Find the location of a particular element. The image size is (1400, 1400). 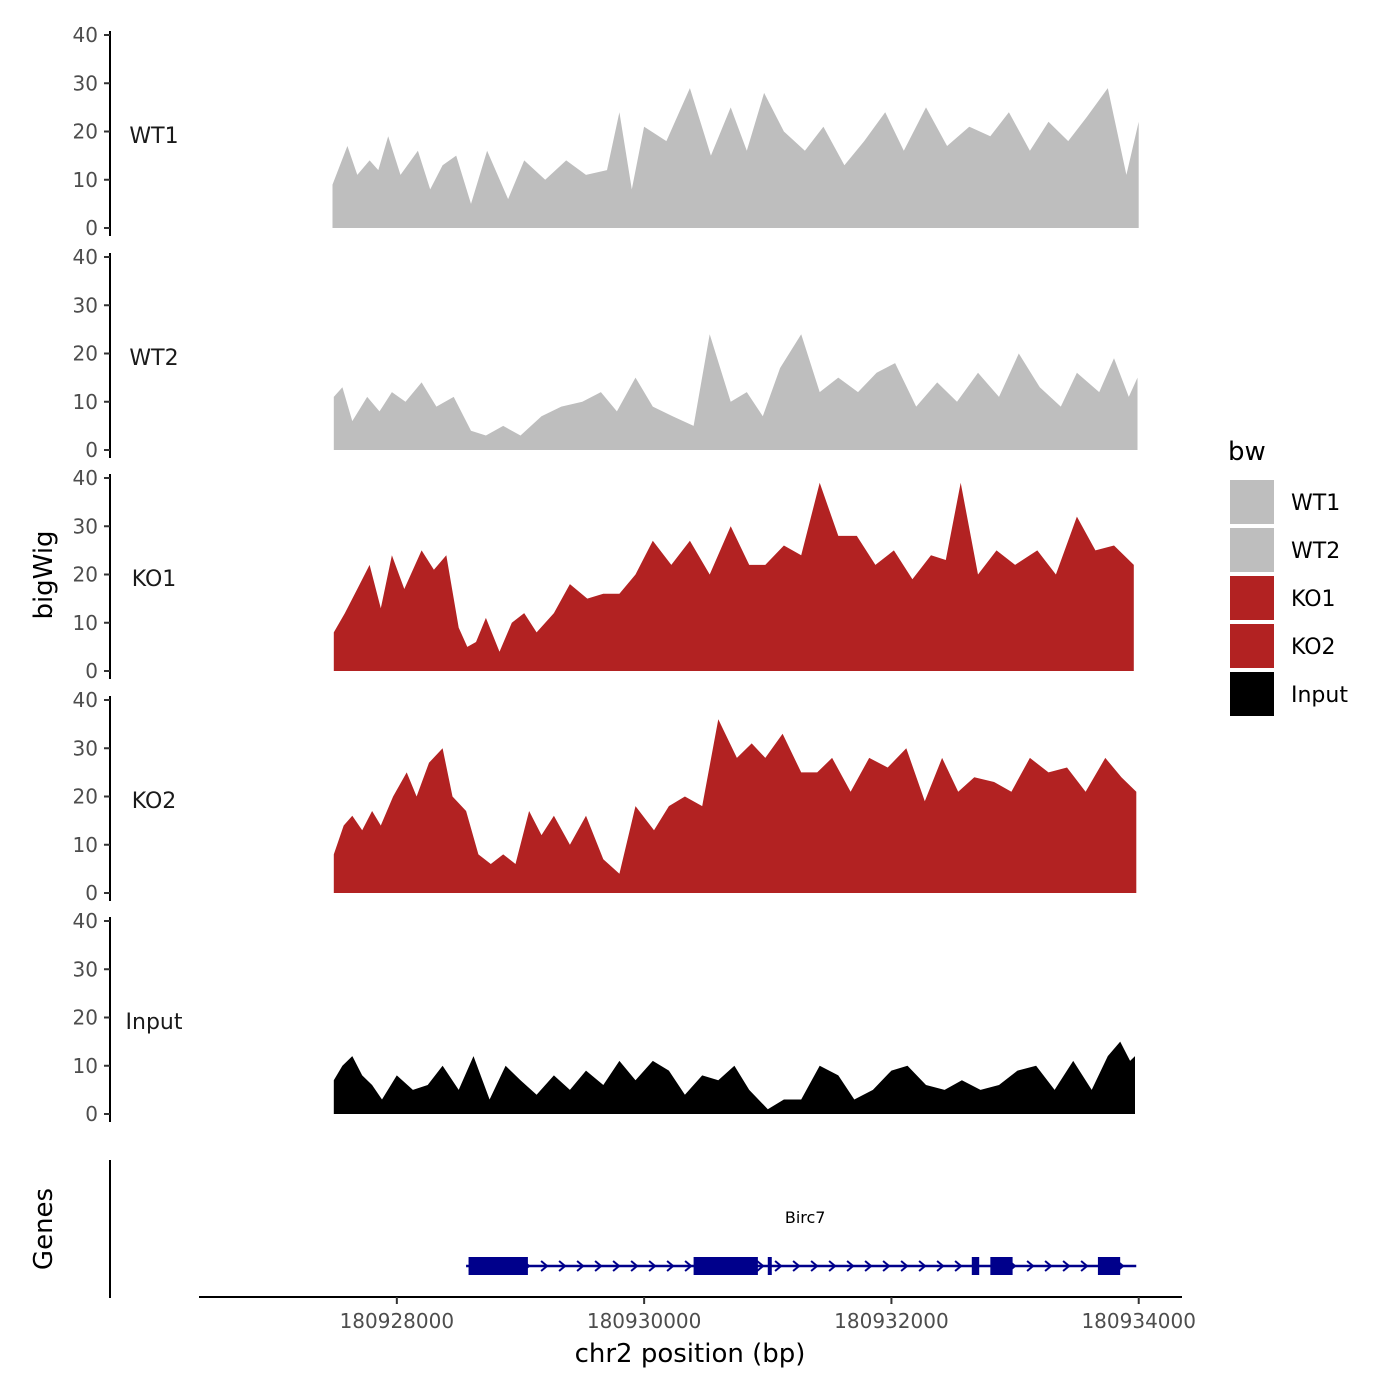

legend-label-wt2: WT2 is located at coordinates (1315, 551).